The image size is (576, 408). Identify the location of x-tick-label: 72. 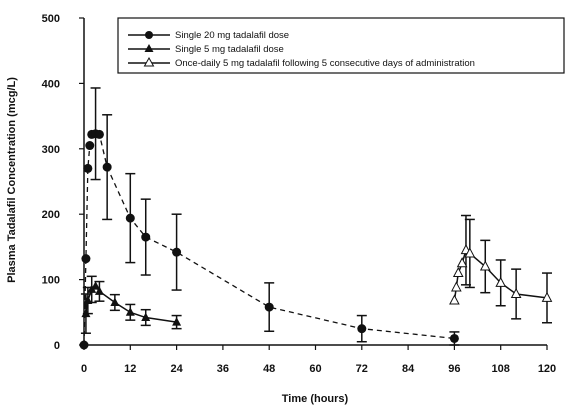
(362, 369).